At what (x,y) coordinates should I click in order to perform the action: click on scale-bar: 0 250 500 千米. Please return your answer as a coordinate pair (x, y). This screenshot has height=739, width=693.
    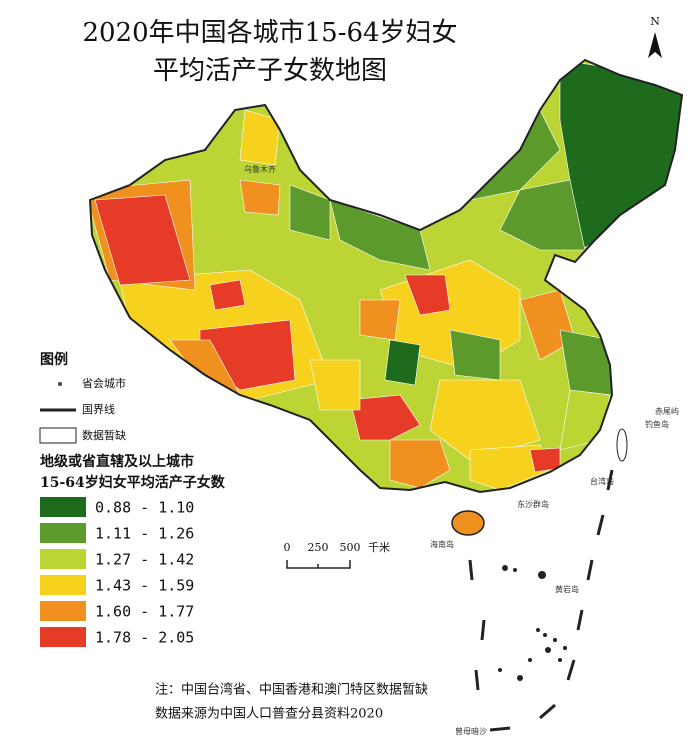
    Looking at the image, I should click on (337, 555).